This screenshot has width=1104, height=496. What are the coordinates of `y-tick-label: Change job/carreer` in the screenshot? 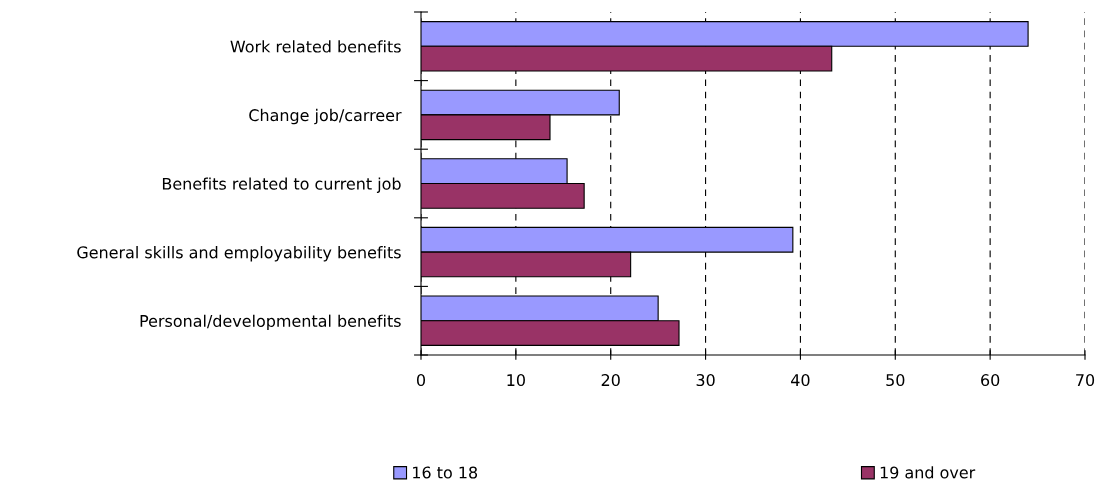 It's located at (325, 116).